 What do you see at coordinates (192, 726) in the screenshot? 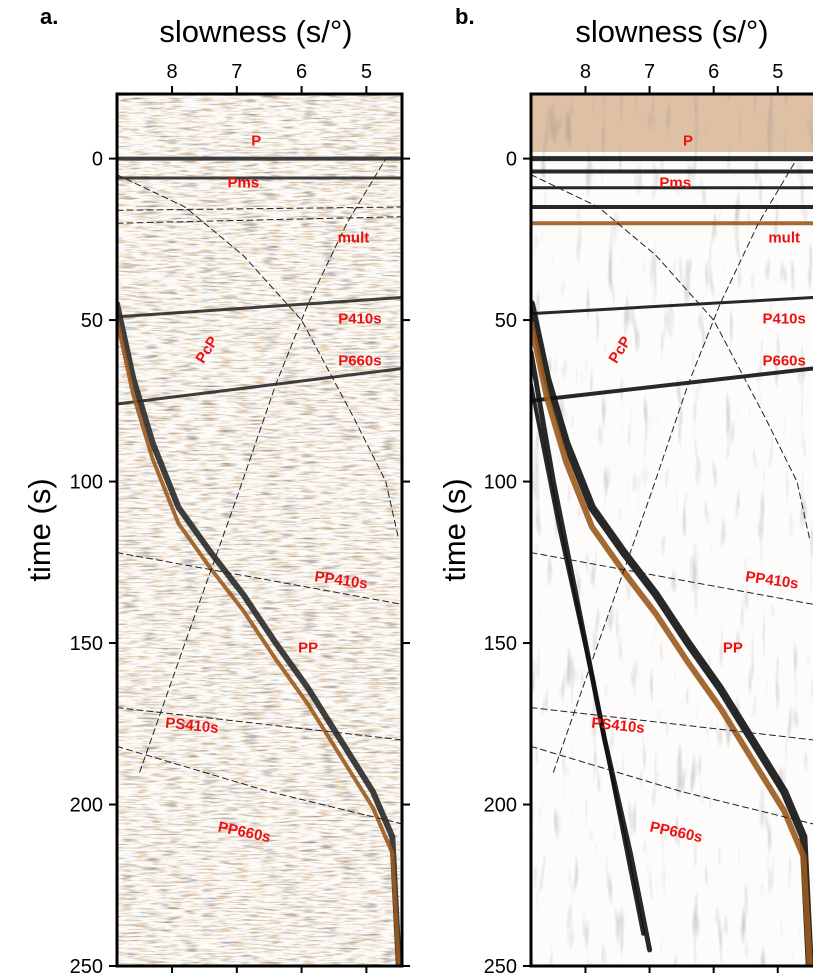
I see `panel-a-phase-label-8: PS410s` at bounding box center [192, 726].